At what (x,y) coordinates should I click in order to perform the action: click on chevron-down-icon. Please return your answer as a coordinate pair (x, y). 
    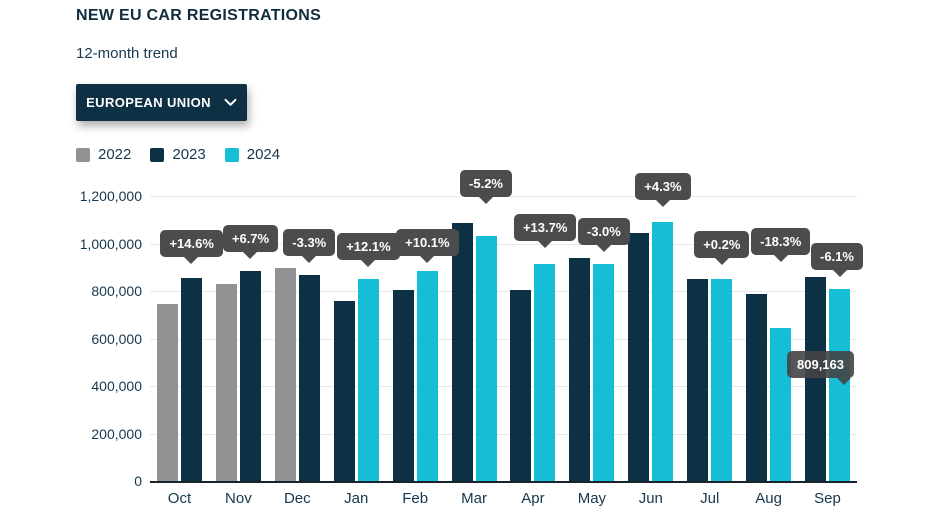
    Looking at the image, I should click on (230, 102).